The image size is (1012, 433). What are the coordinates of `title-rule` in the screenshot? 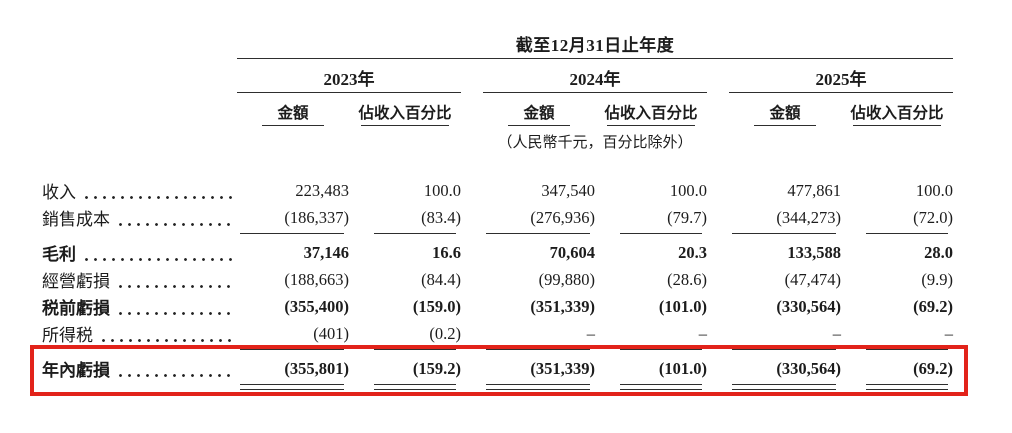 It's located at (595, 58).